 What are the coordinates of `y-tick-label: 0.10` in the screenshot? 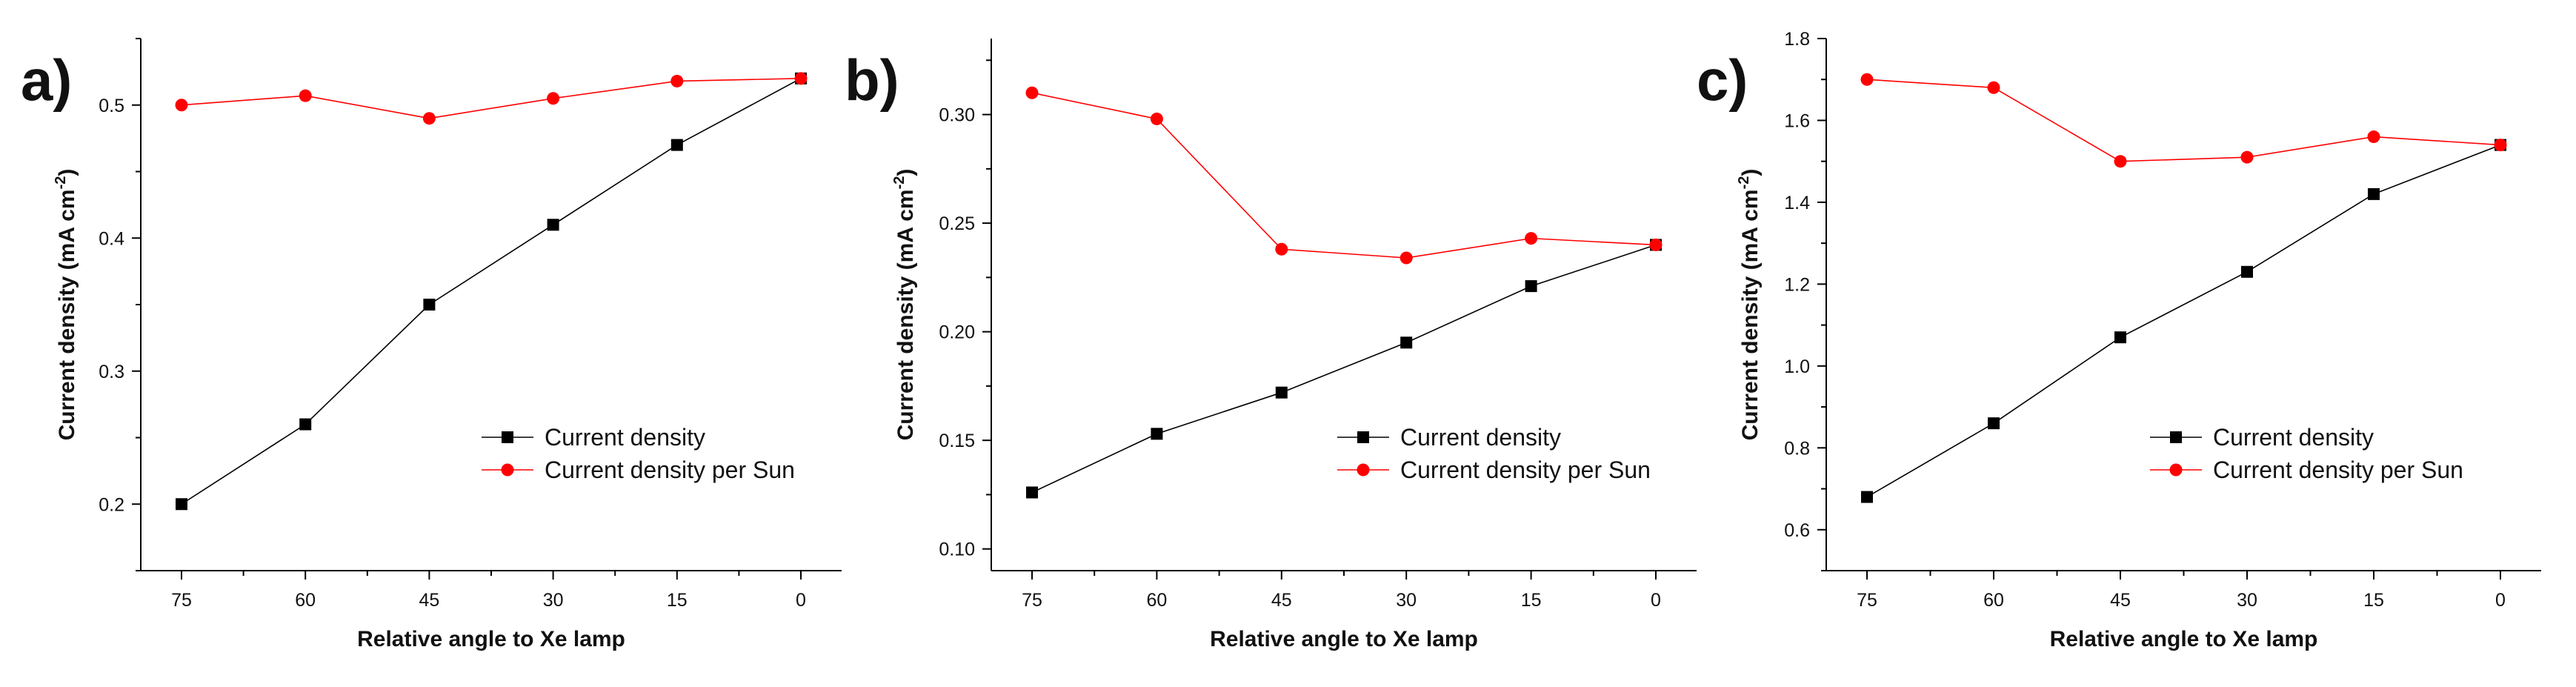 It's located at (957, 550).